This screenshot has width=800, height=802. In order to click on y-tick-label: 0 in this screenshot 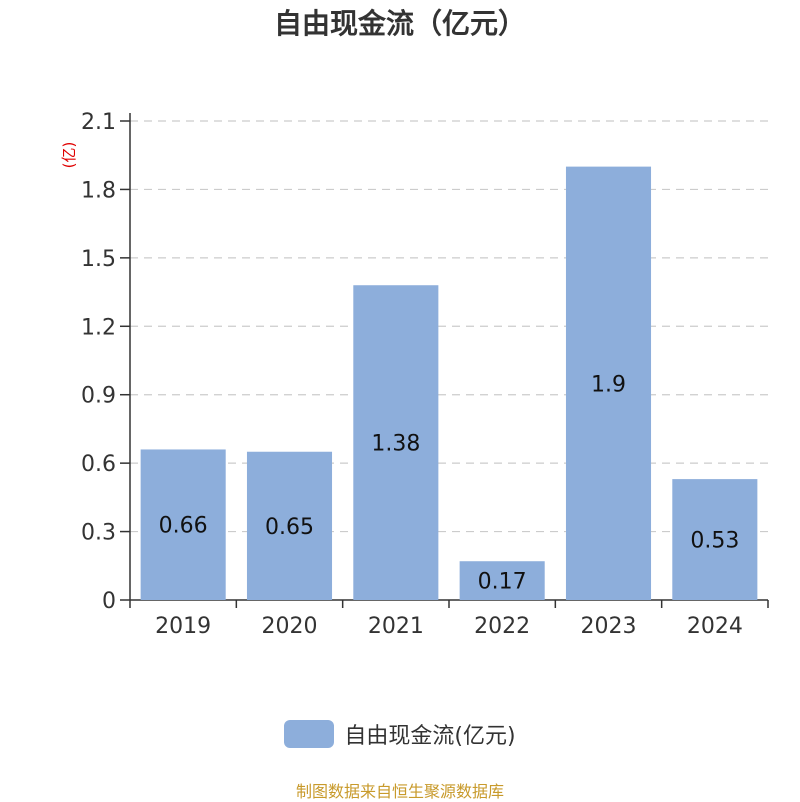, I will do `click(109, 601)`.